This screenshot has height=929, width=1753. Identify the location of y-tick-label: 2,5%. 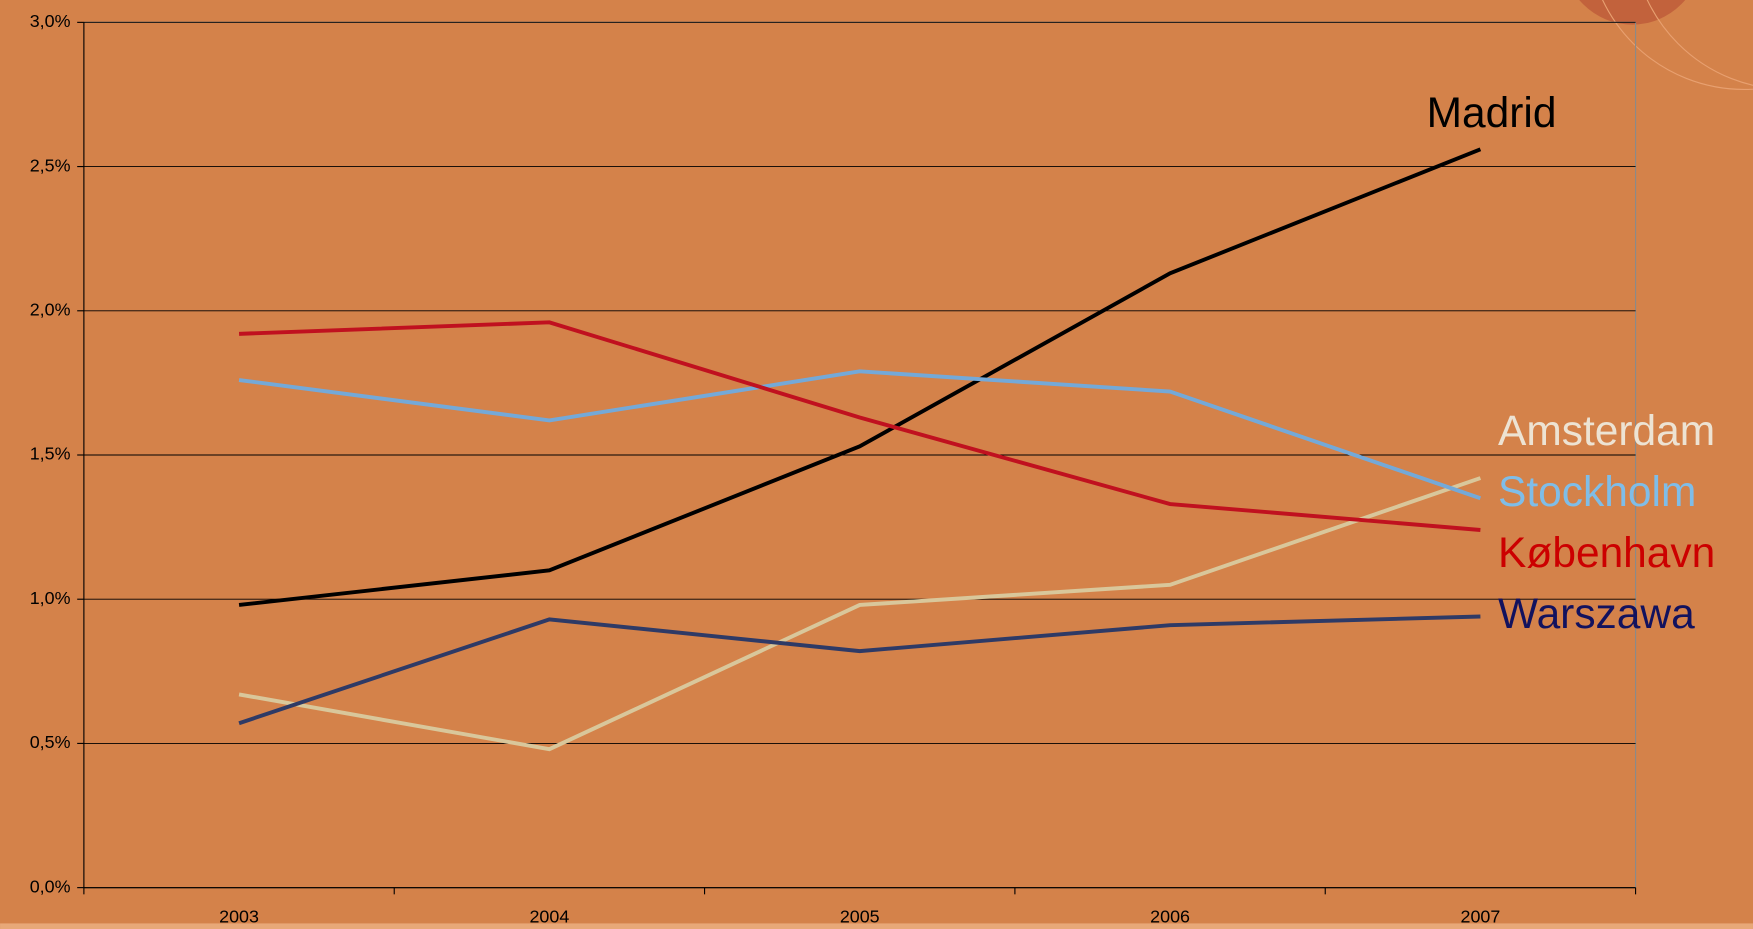
(50, 165).